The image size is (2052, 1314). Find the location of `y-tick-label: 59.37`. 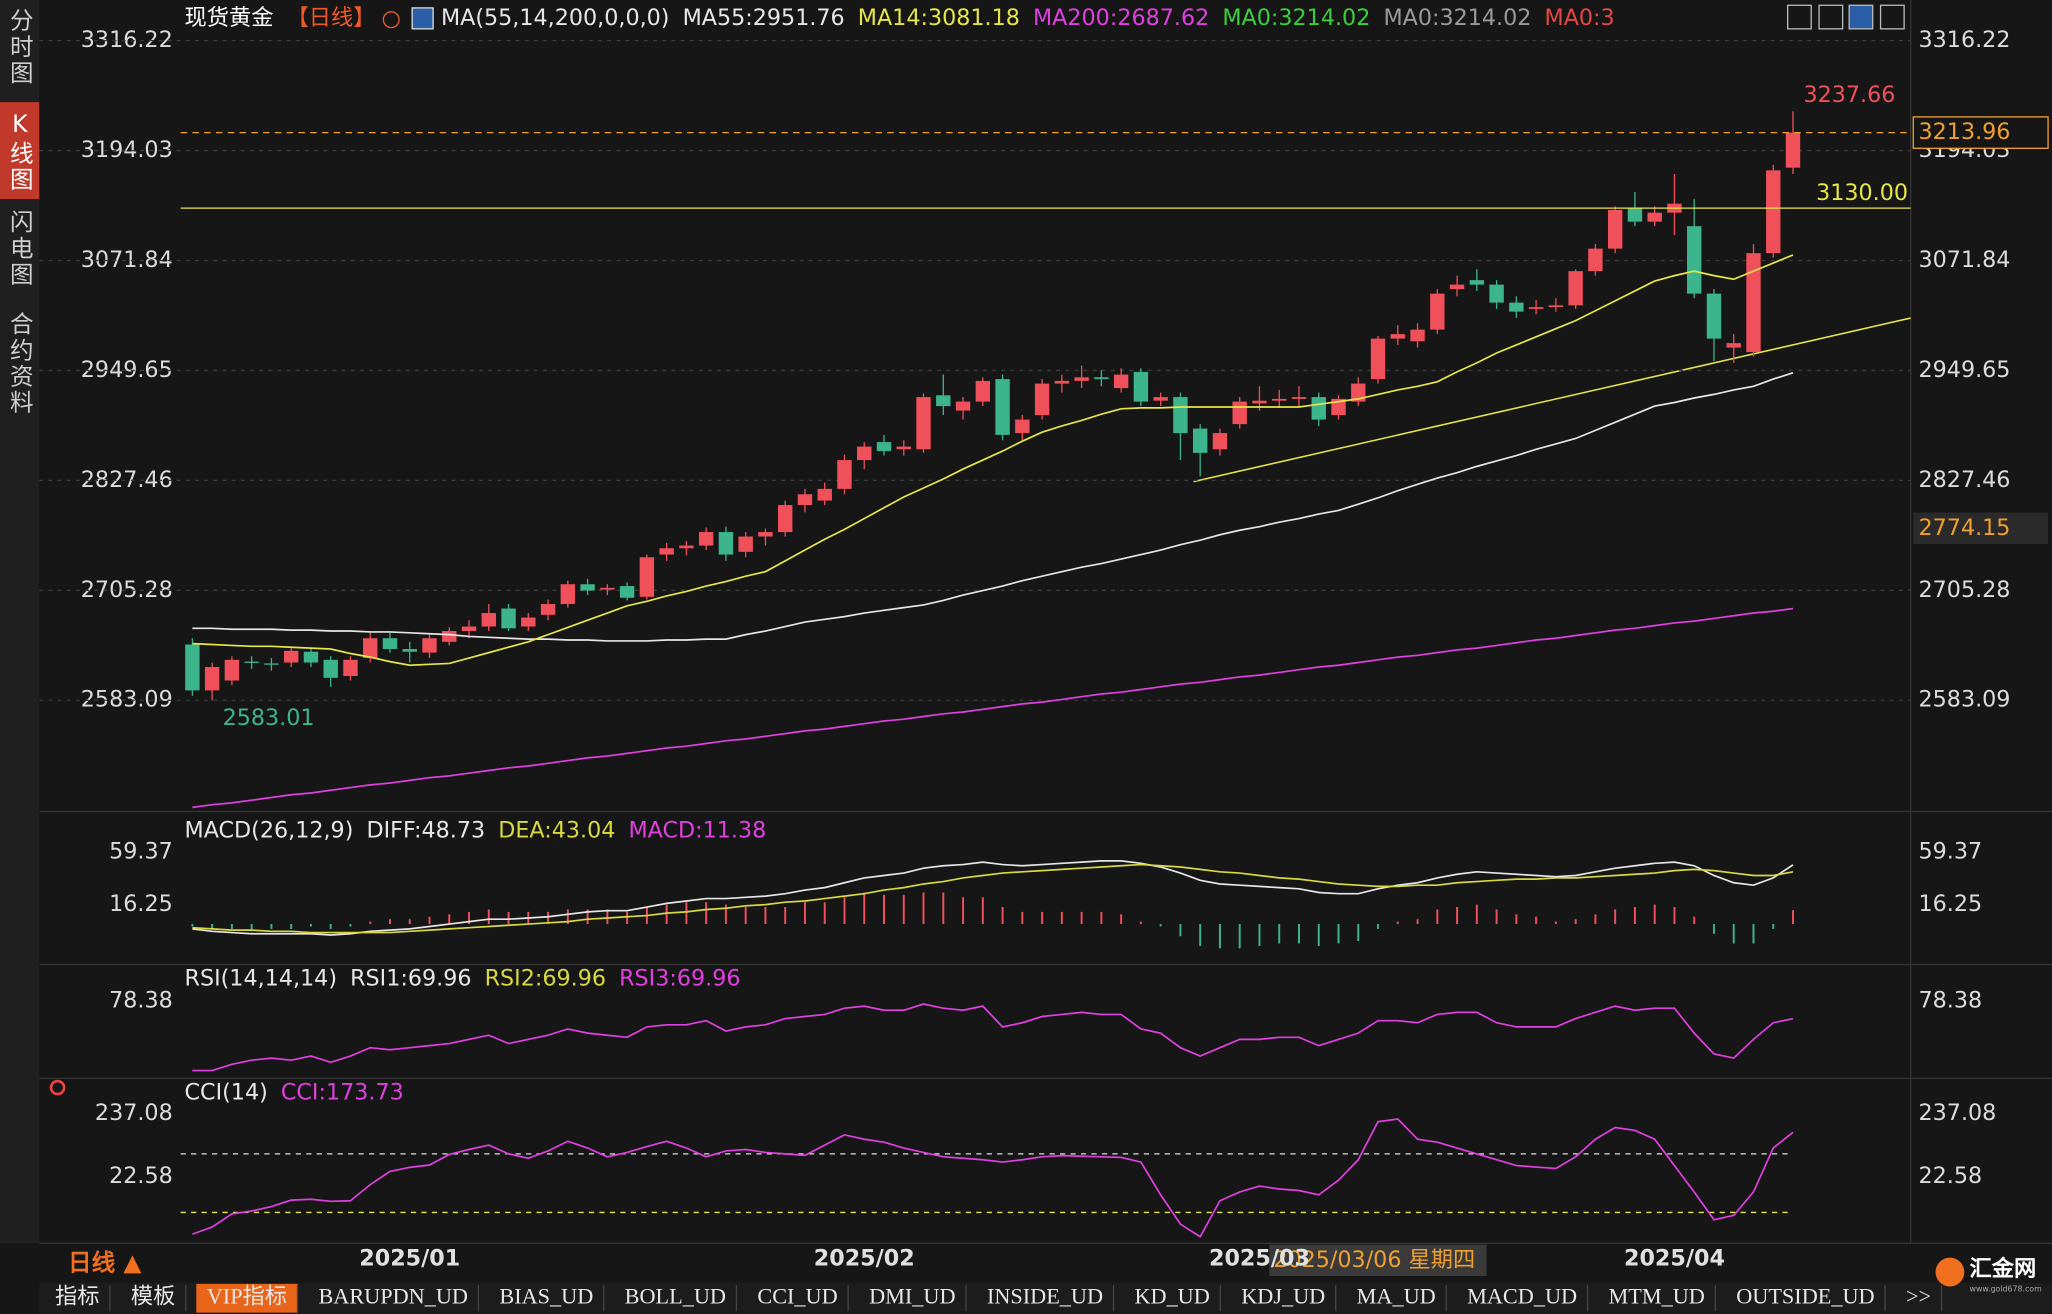

y-tick-label: 59.37 is located at coordinates (141, 851).